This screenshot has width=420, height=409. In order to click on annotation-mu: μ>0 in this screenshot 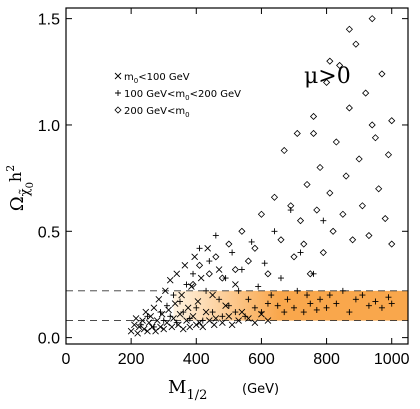, I will do `click(327, 76)`.